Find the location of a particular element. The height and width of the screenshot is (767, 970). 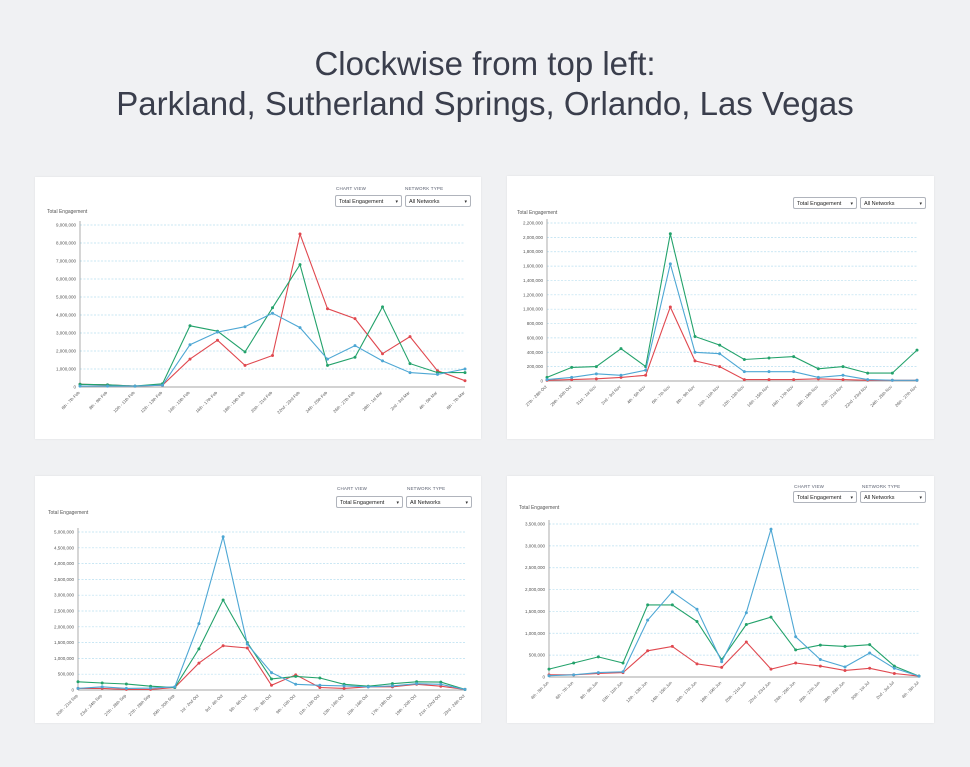

network-type-select: All Networks ▾ is located at coordinates (438, 201).